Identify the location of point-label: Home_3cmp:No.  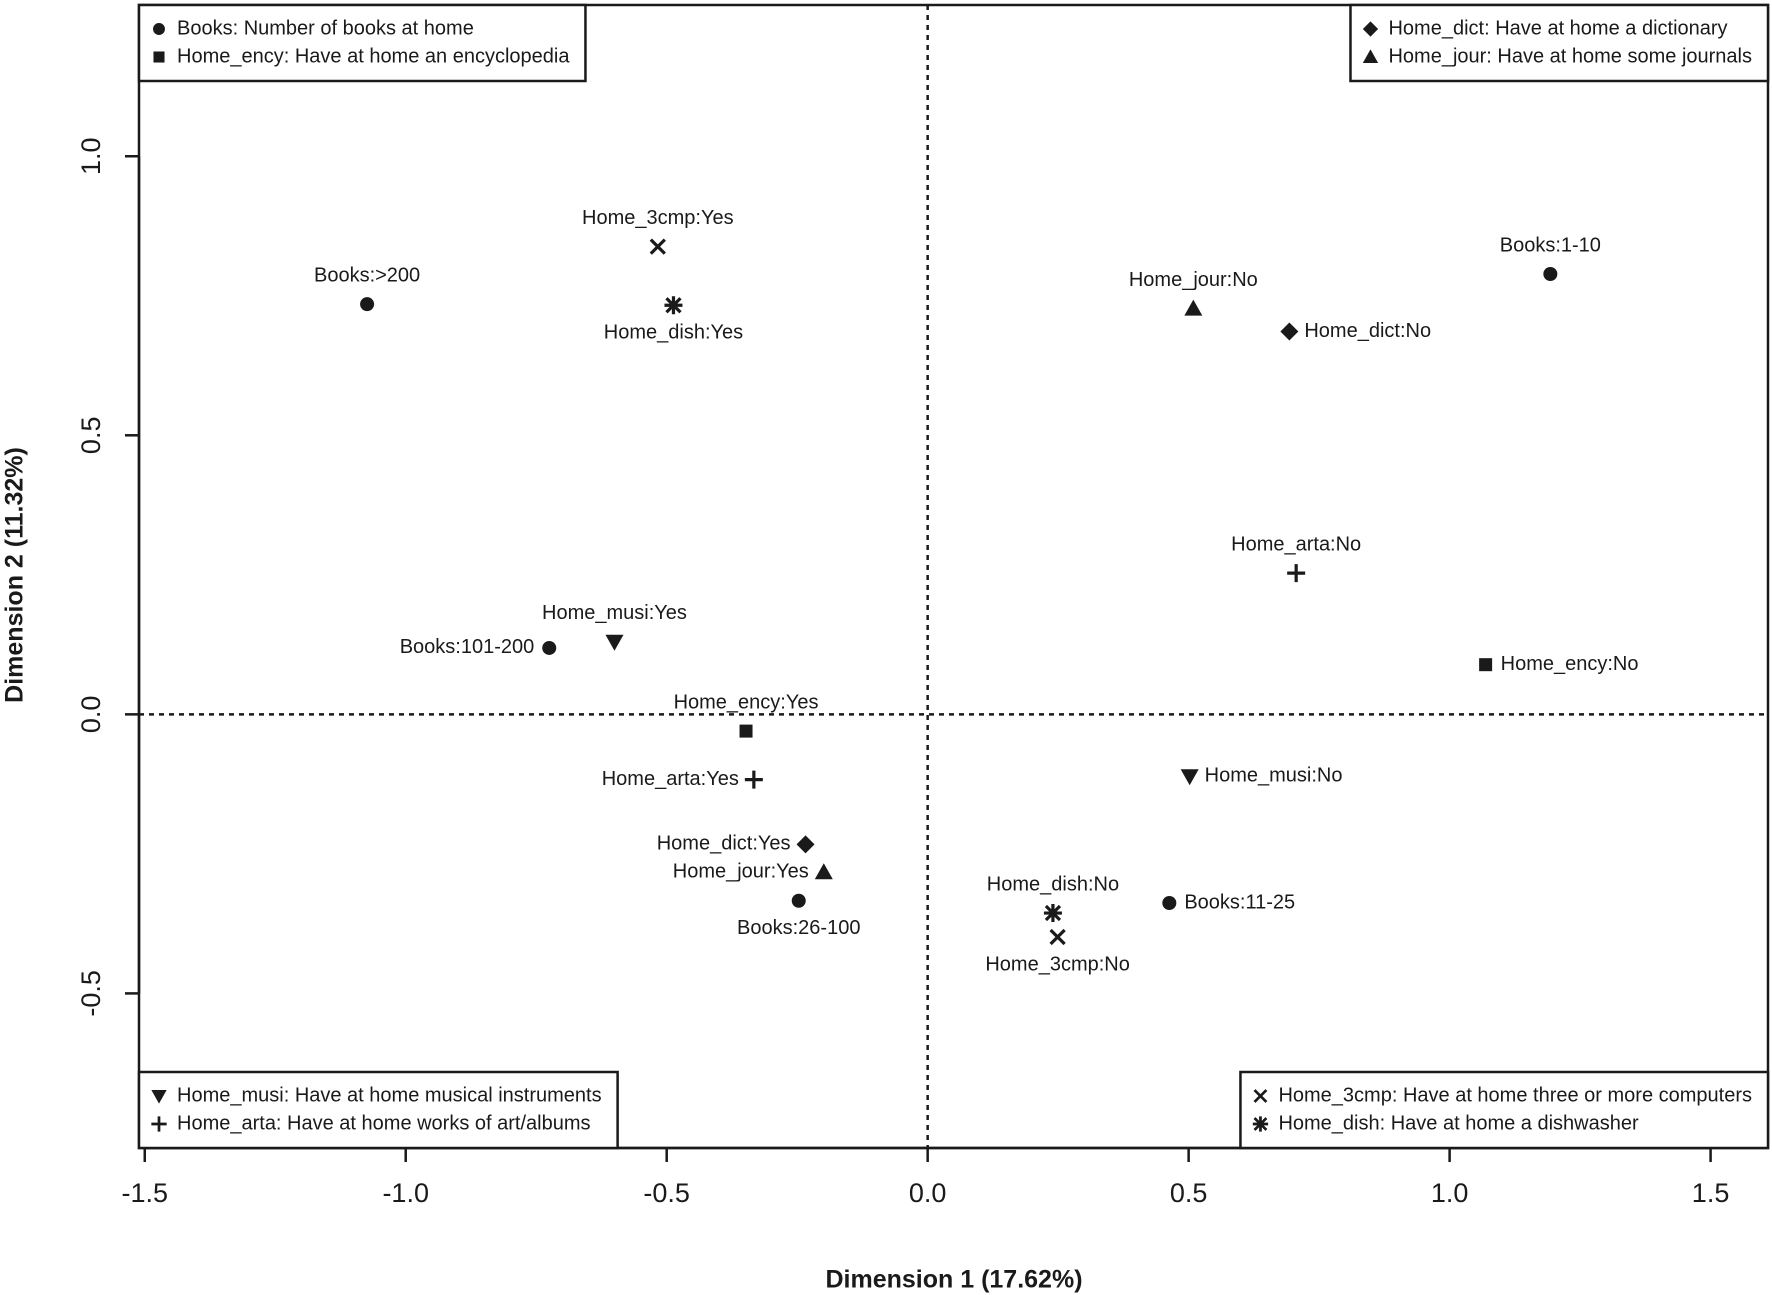
(1057, 964).